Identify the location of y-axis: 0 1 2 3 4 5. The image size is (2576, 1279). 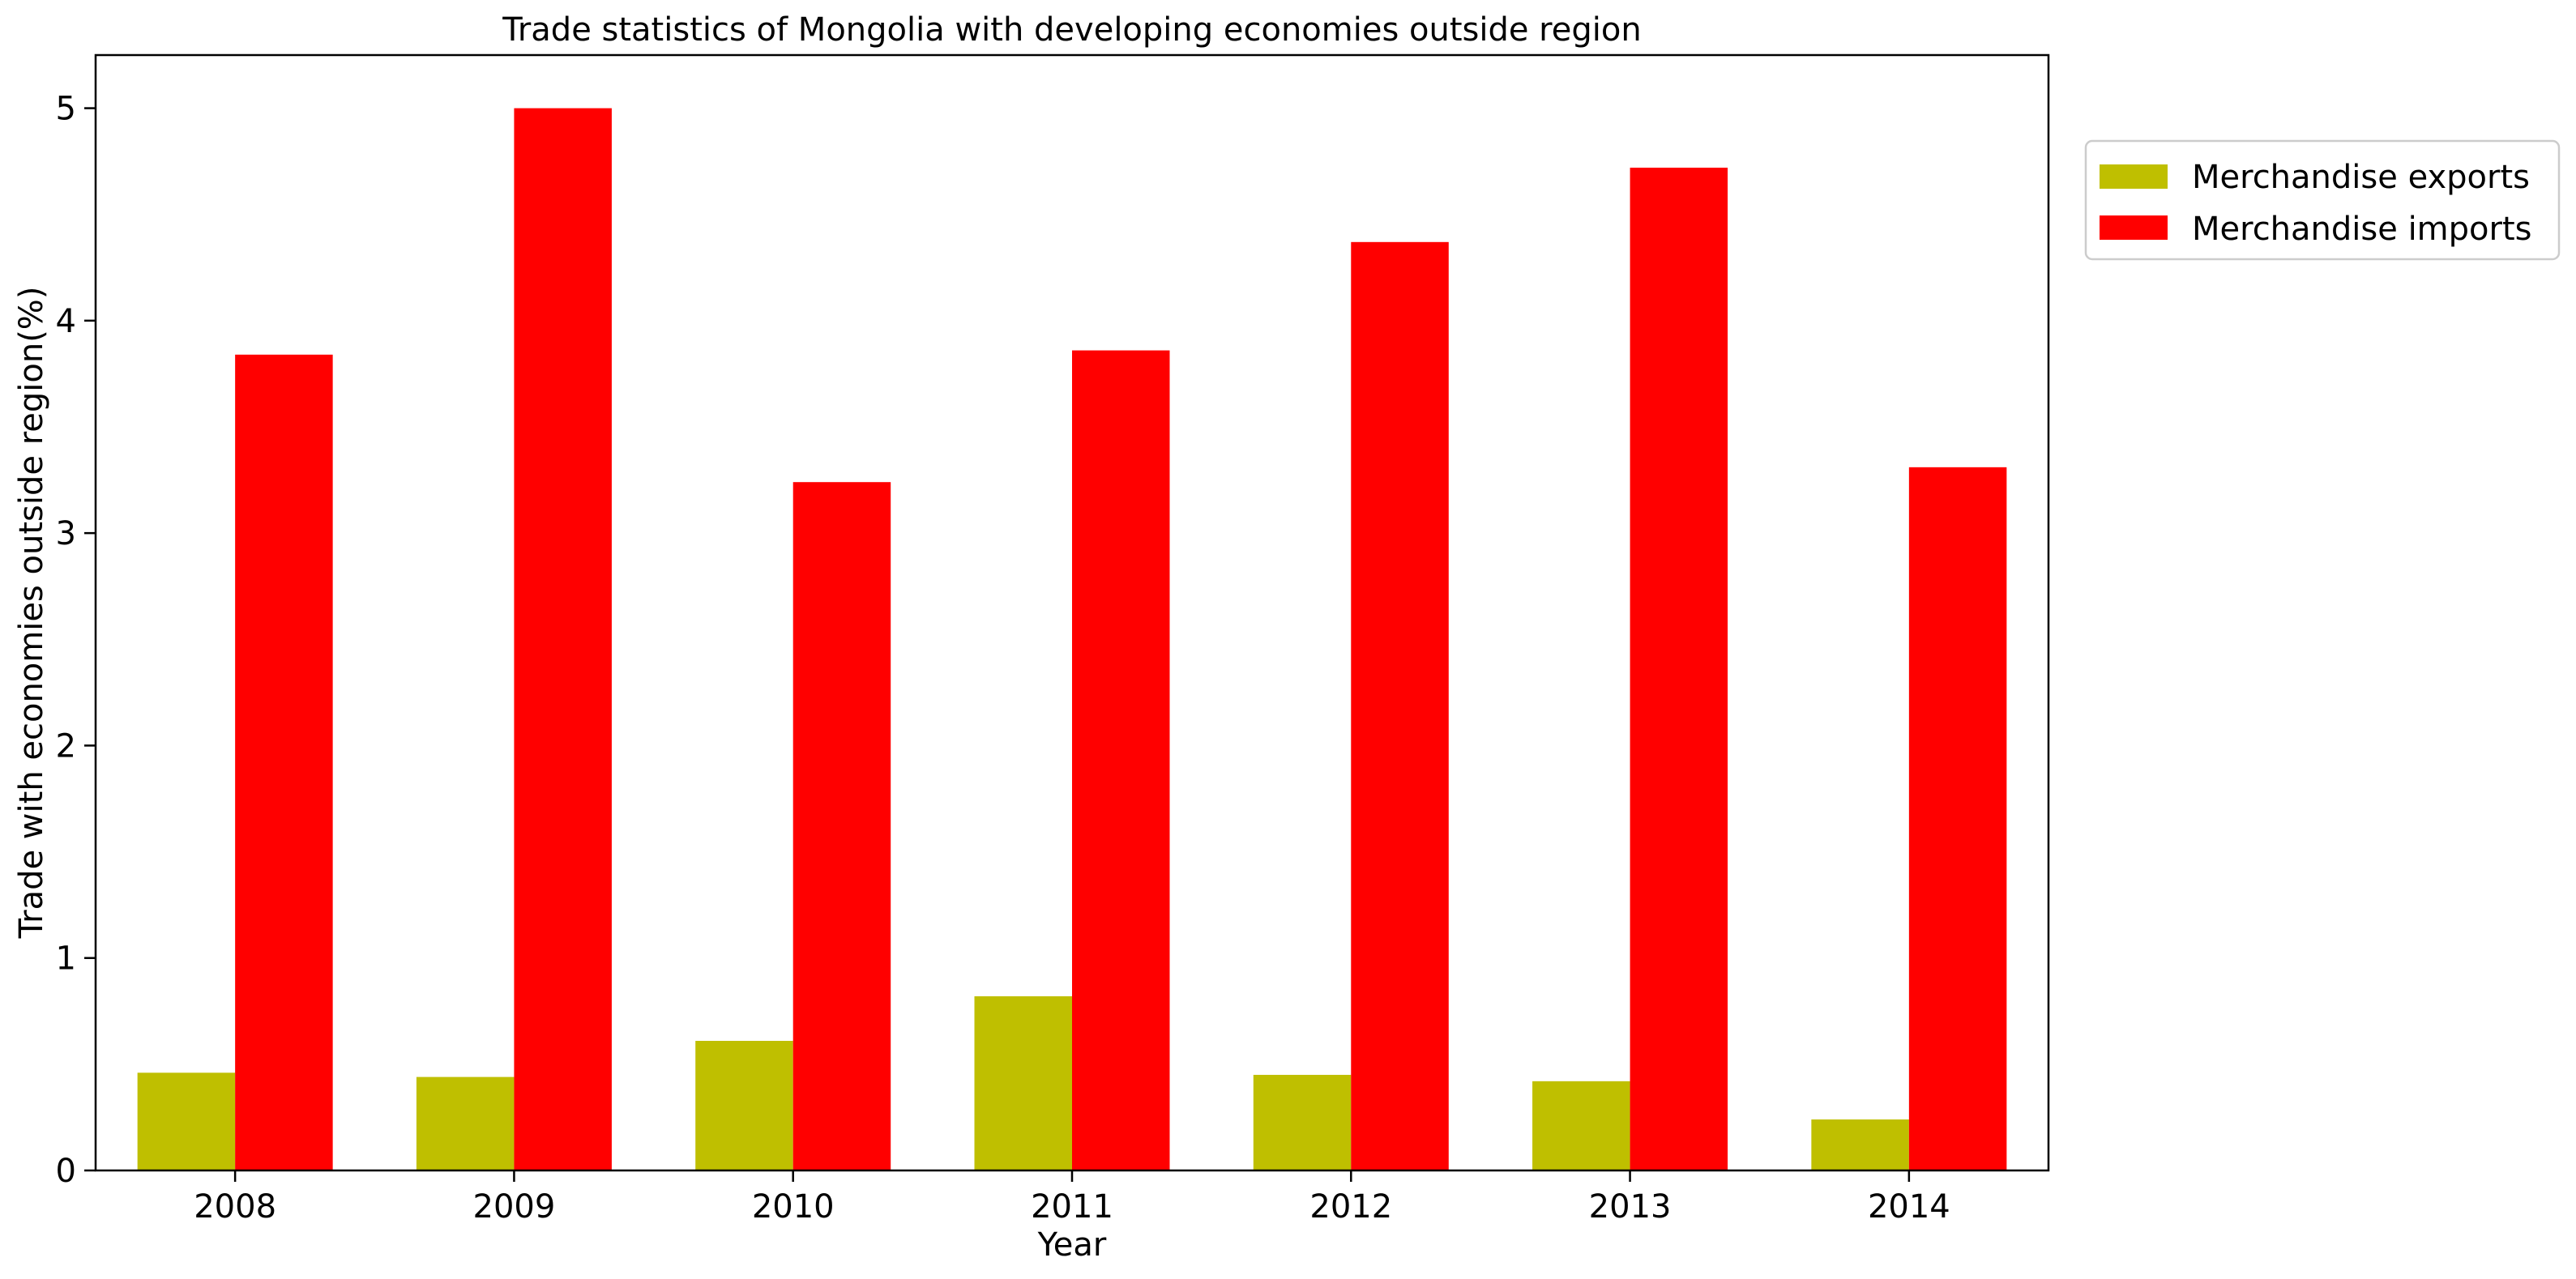
(76, 640).